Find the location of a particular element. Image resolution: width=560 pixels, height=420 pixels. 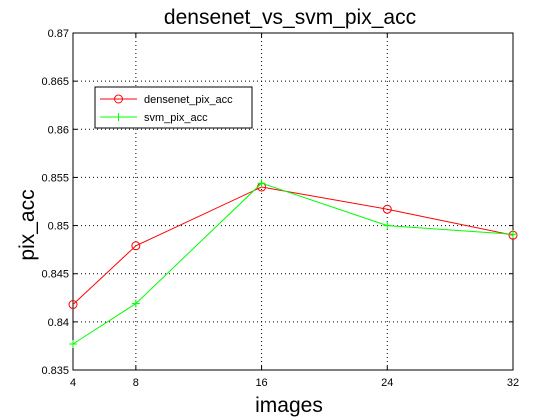

x-tick-label: 4 is located at coordinates (73, 383).